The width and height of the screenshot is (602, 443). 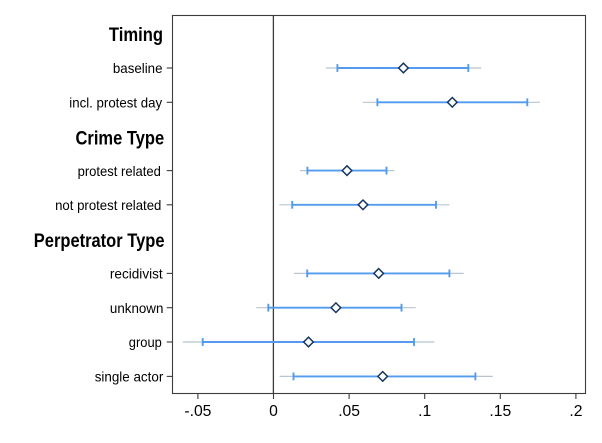 I want to click on svg-text: .2, so click(x=575, y=411).